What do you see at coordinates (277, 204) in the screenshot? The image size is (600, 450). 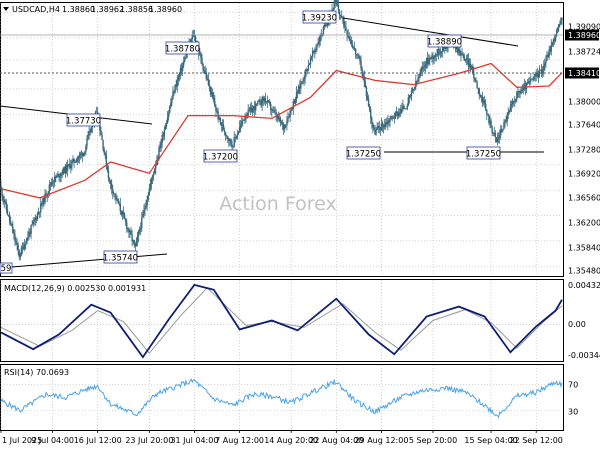 I see `watermark: Action Forex` at bounding box center [277, 204].